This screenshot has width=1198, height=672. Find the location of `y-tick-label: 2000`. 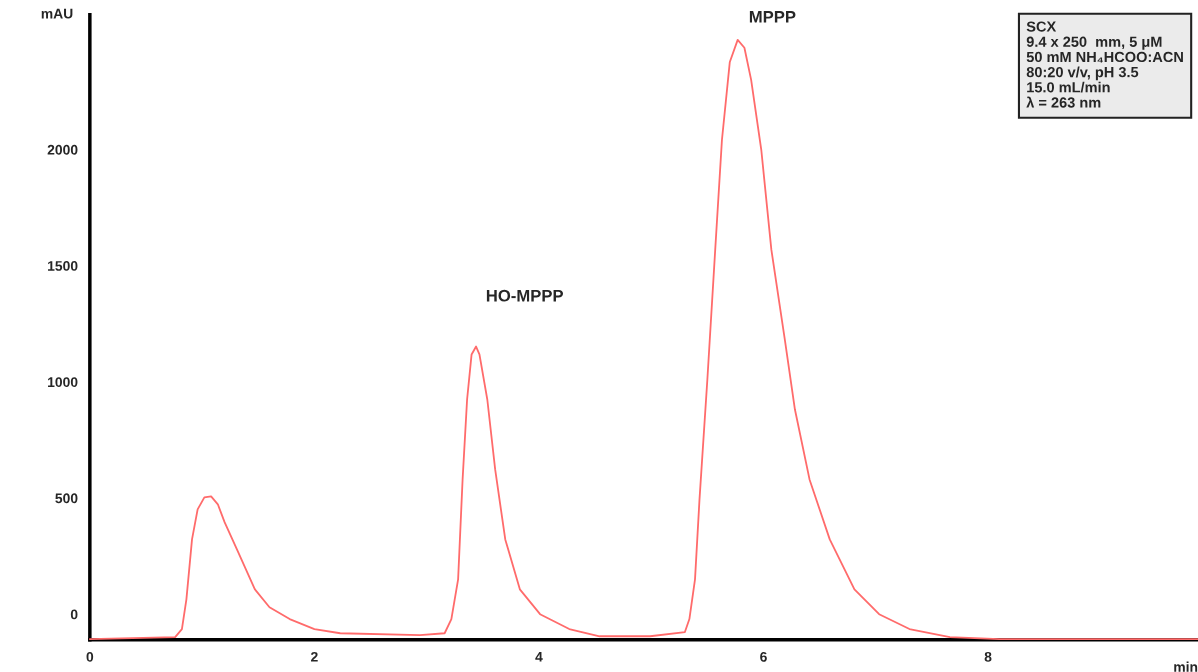

y-tick-label: 2000 is located at coordinates (62, 149).